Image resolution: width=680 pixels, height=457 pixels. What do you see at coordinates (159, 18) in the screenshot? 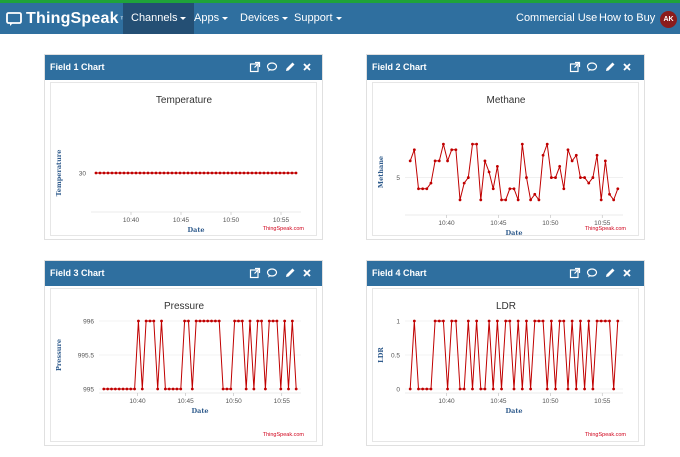
I see `nav-channels: Channels` at bounding box center [159, 18].